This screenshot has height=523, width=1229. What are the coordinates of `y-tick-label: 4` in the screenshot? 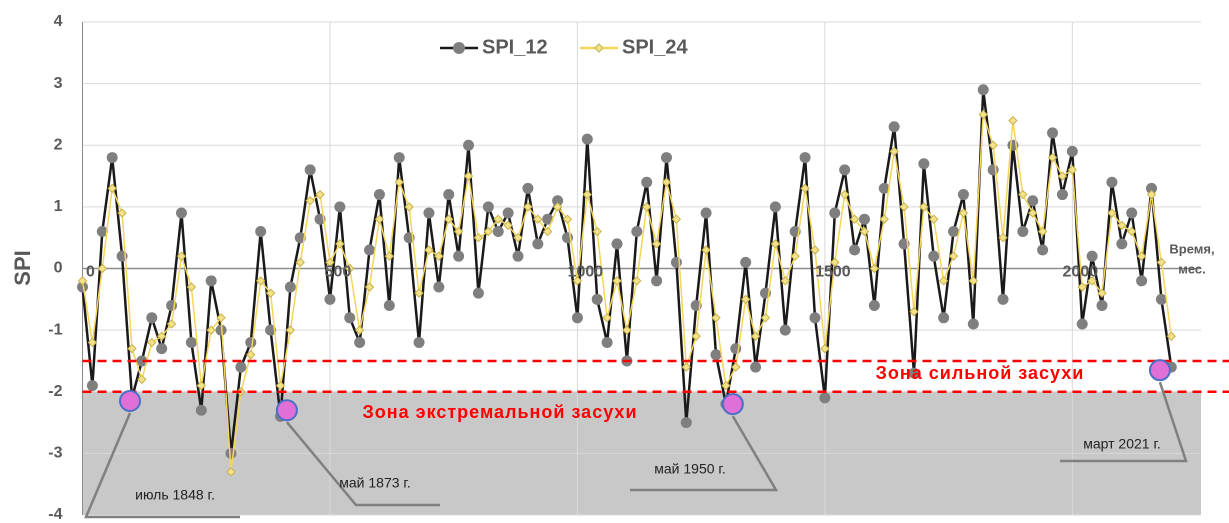 It's located at (58, 21).